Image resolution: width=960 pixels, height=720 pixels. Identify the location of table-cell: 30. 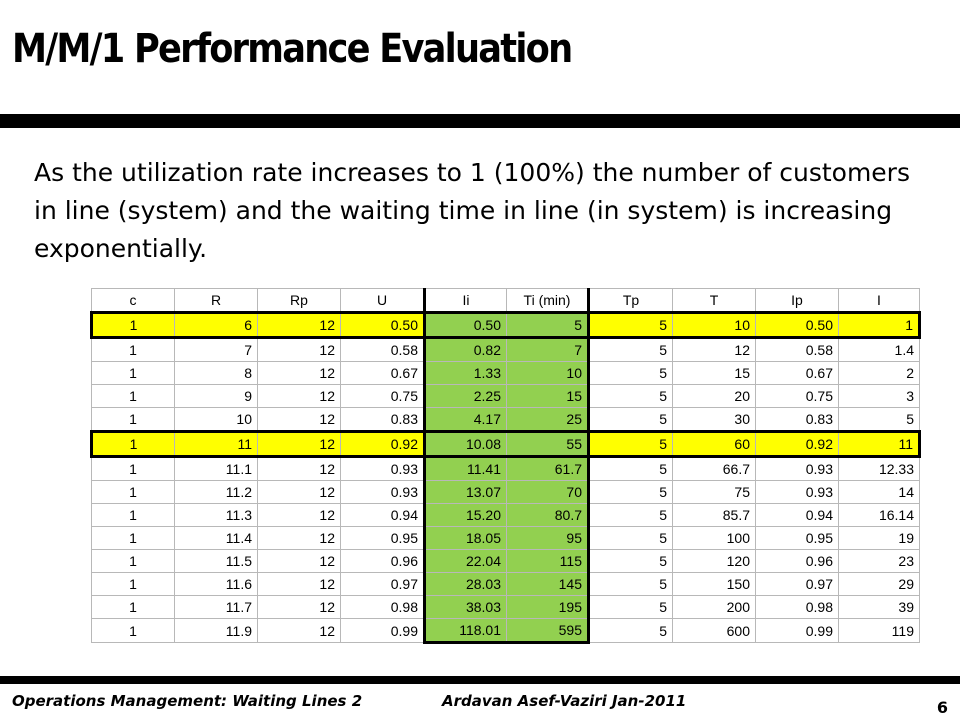
(714, 419).